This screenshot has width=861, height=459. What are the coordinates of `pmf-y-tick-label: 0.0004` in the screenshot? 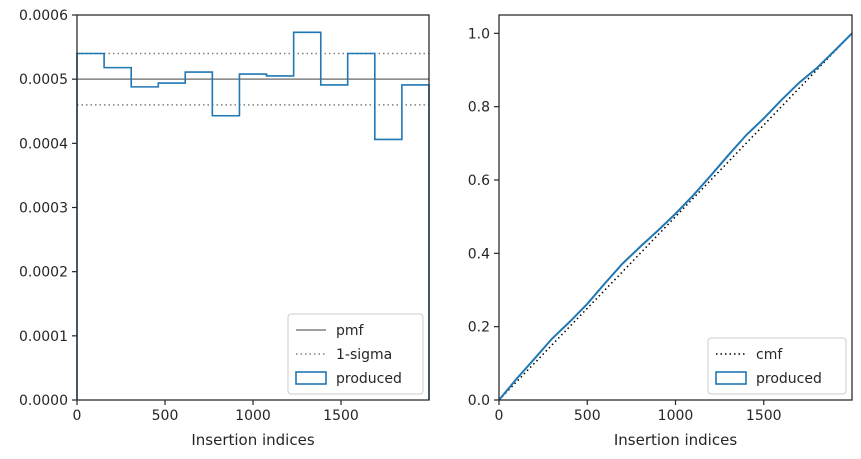 It's located at (43, 144).